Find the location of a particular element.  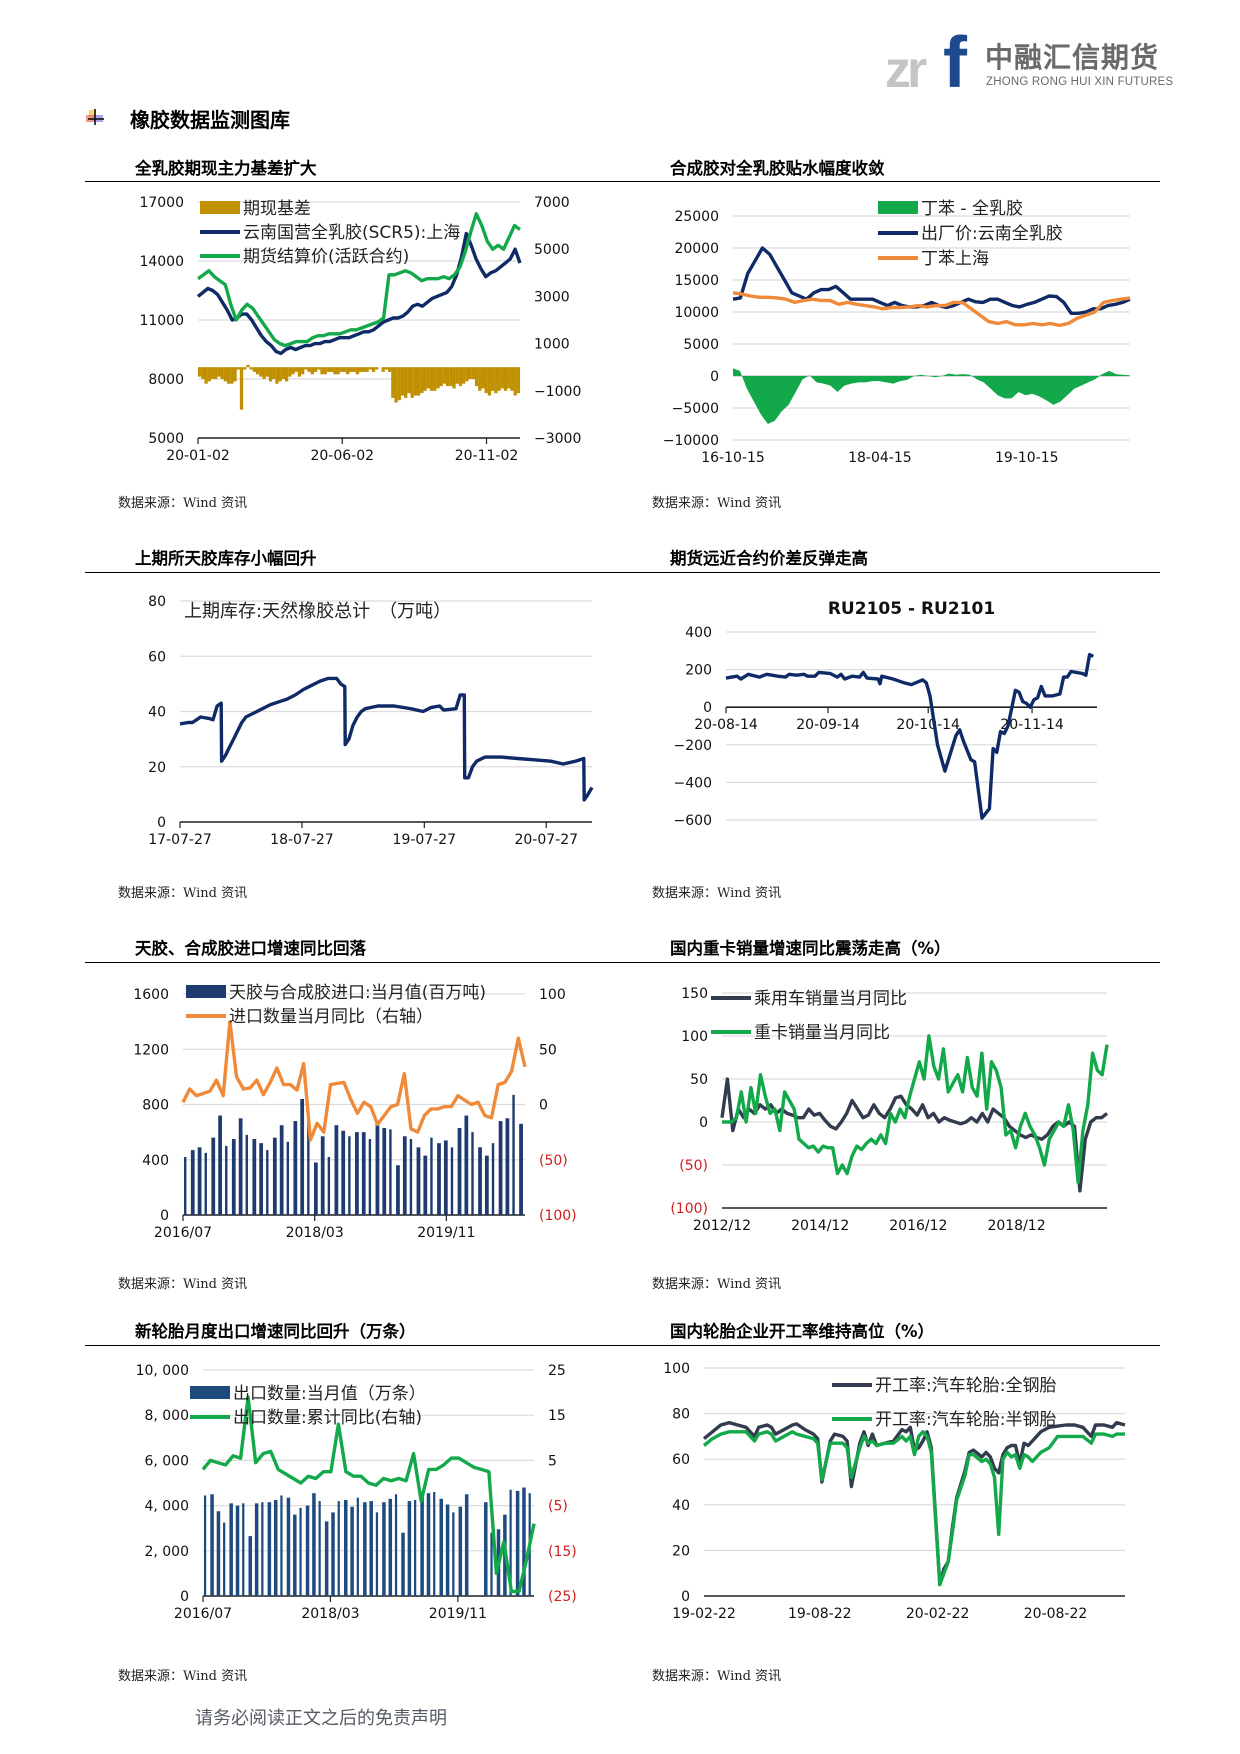

y2-tick-label: 5 is located at coordinates (552, 1461).